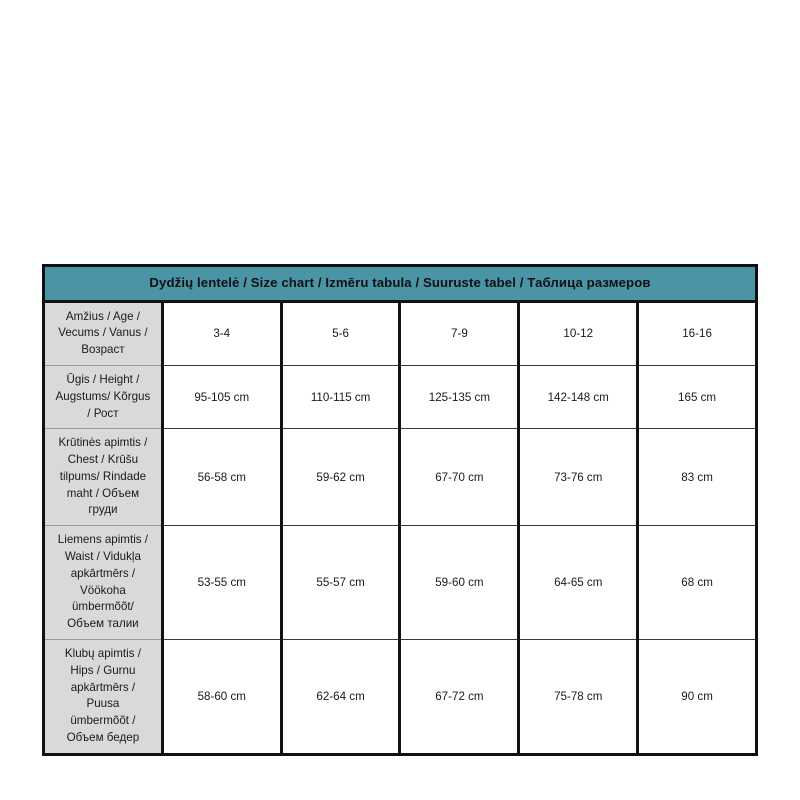  What do you see at coordinates (340, 583) in the screenshot?
I see `cell-waist-size-2: 55-57 cm` at bounding box center [340, 583].